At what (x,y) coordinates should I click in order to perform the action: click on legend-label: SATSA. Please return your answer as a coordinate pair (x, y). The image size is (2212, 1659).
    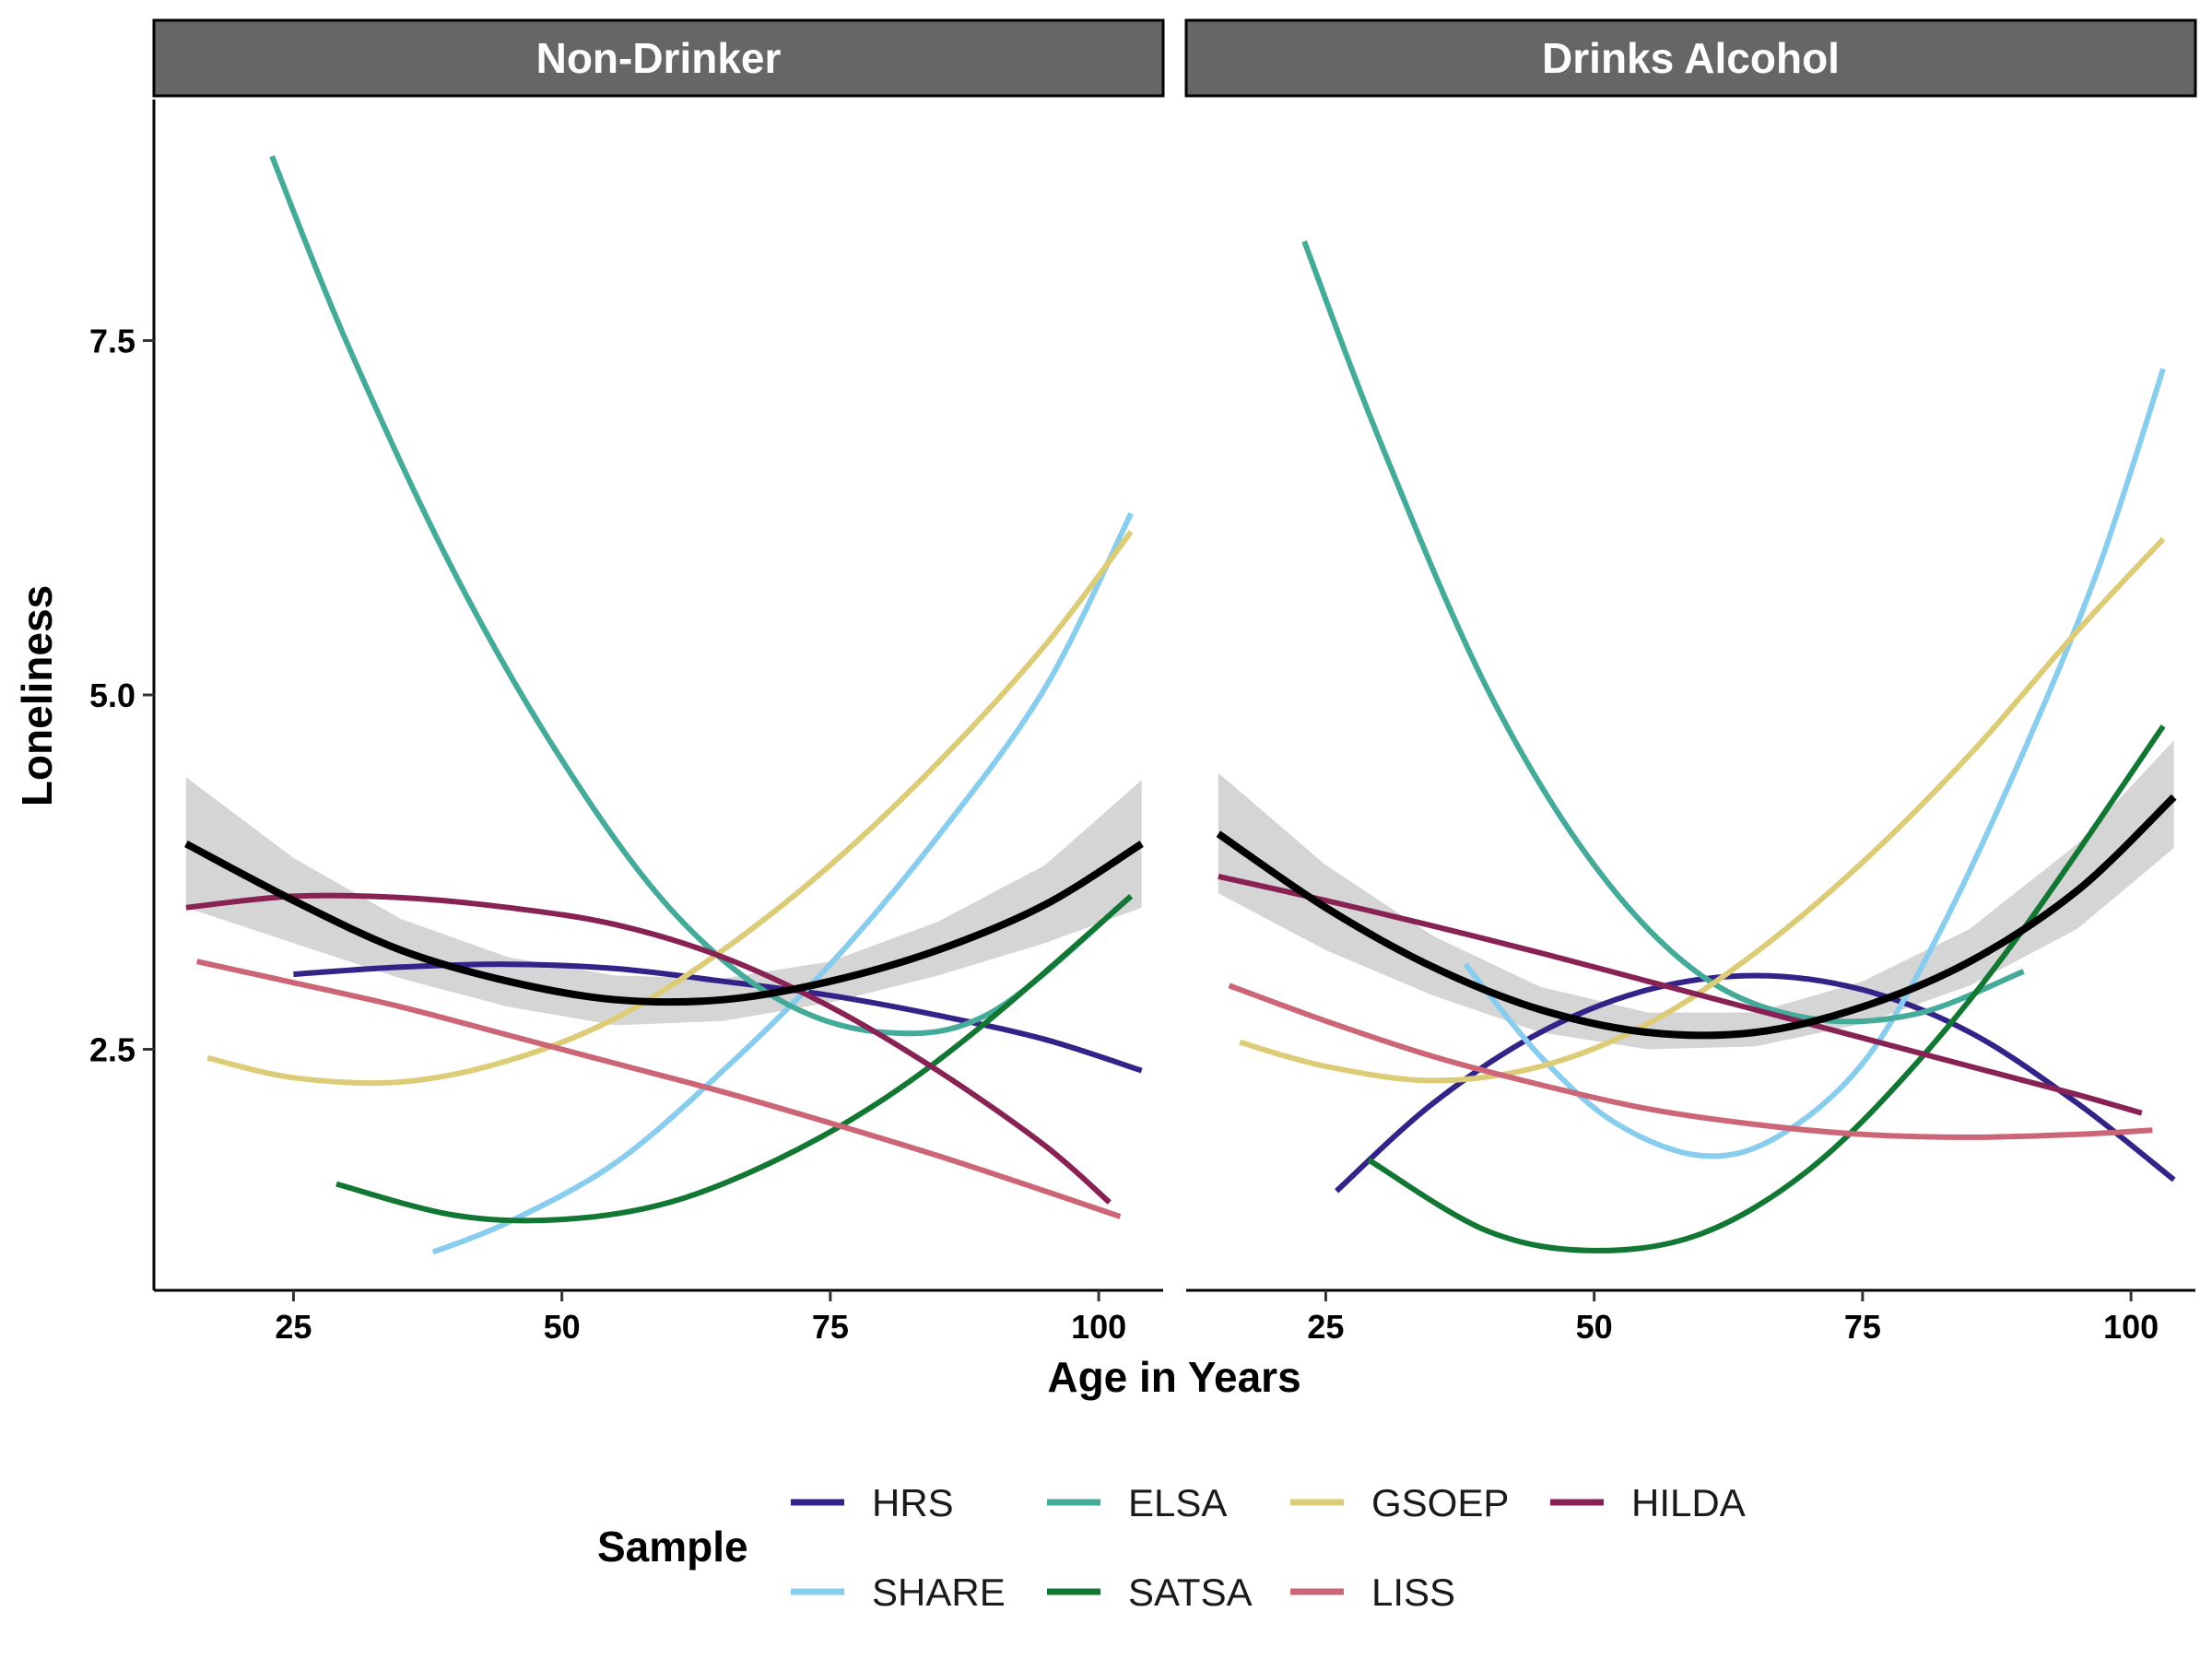
    Looking at the image, I should click on (1190, 1592).